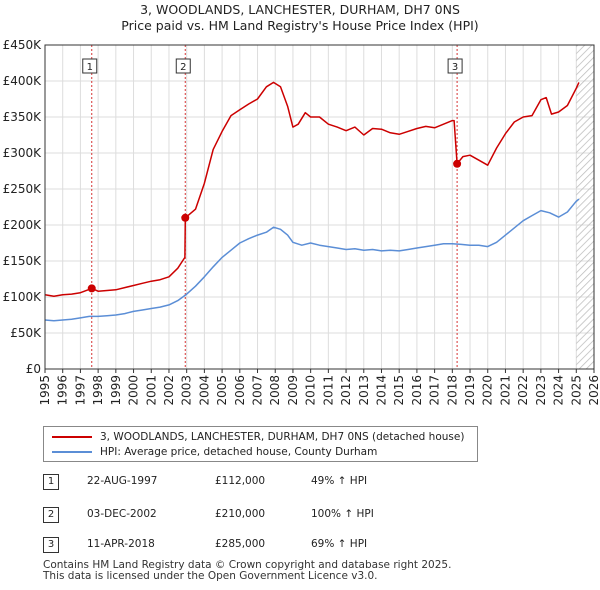 This screenshot has width=600, height=590. I want to click on x-tick-label: 1996, so click(63, 390).